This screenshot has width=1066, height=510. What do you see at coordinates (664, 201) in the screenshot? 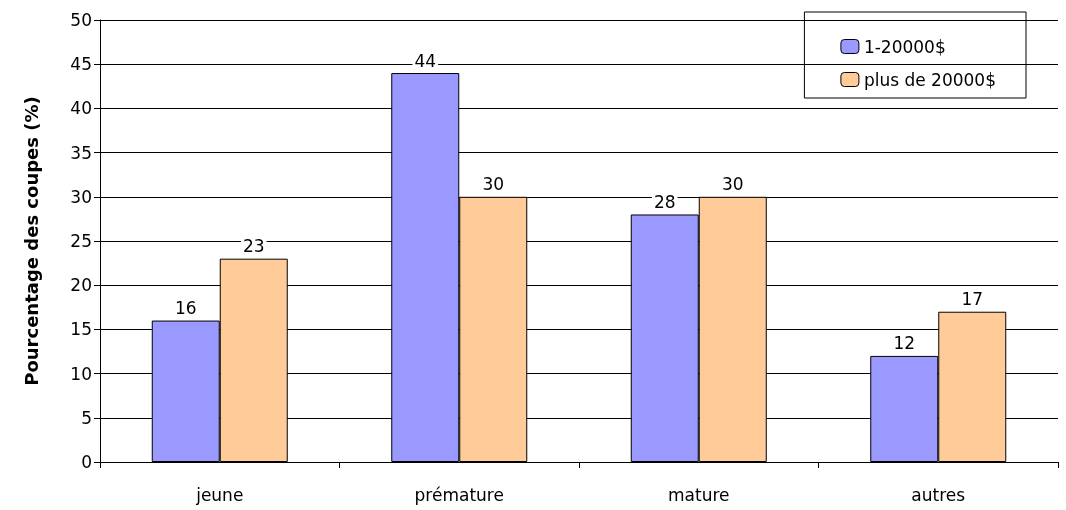
I see `data-label: 28` at bounding box center [664, 201].